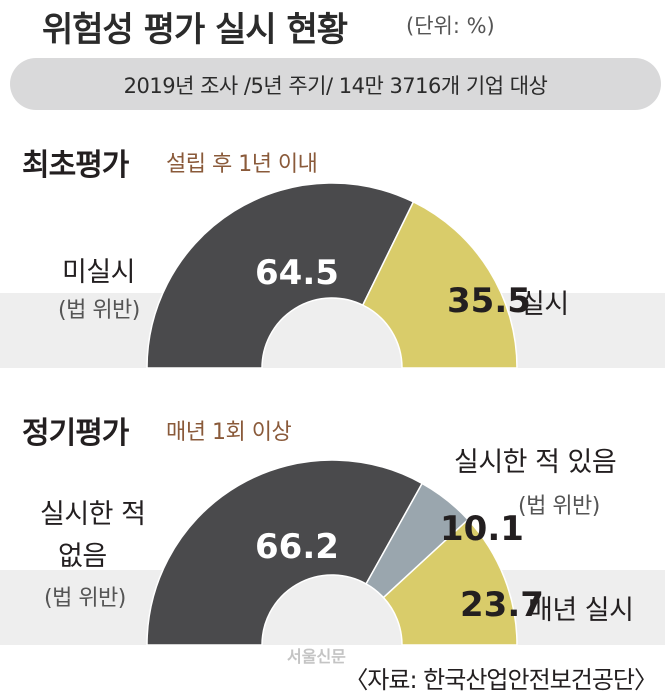  I want to click on section1-band, so click(332, 330).